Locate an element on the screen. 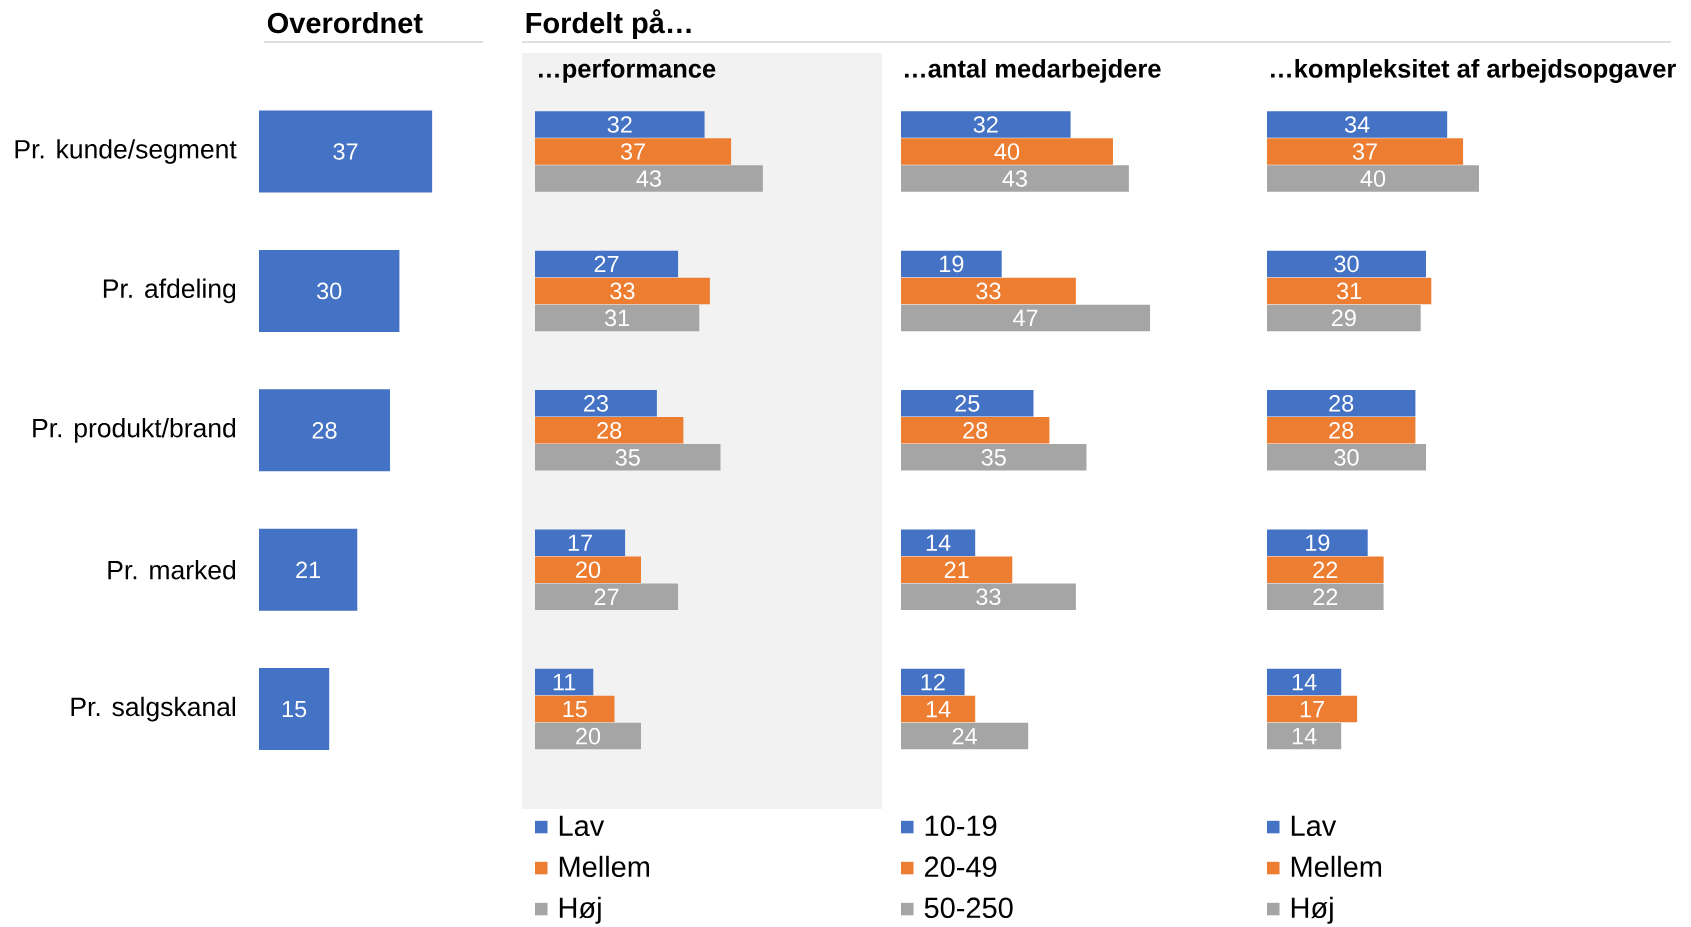  chart-title: Overordnet is located at coordinates (345, 22).